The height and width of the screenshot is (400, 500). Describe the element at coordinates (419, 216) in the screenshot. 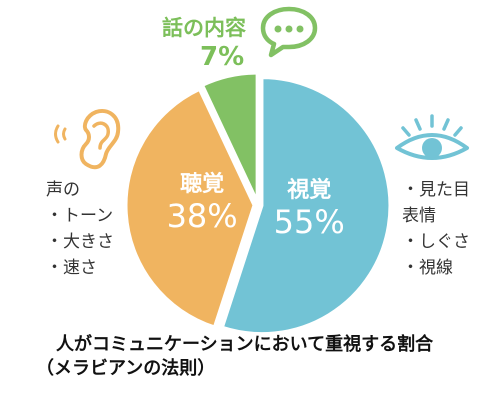

I see `visual-note-2: 表情` at that location.